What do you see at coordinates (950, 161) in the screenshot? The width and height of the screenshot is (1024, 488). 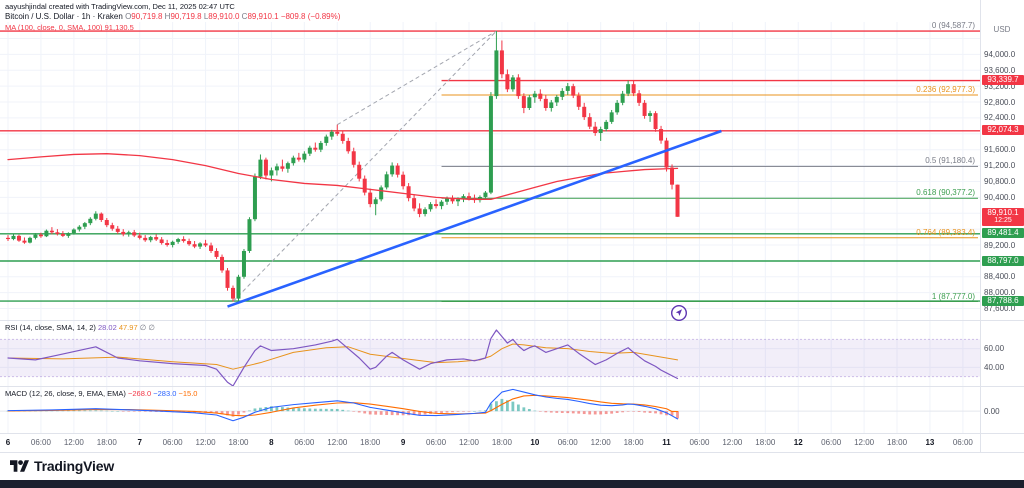 I see `fib-level-label: 0.5 (91,180.4)` at bounding box center [950, 161].